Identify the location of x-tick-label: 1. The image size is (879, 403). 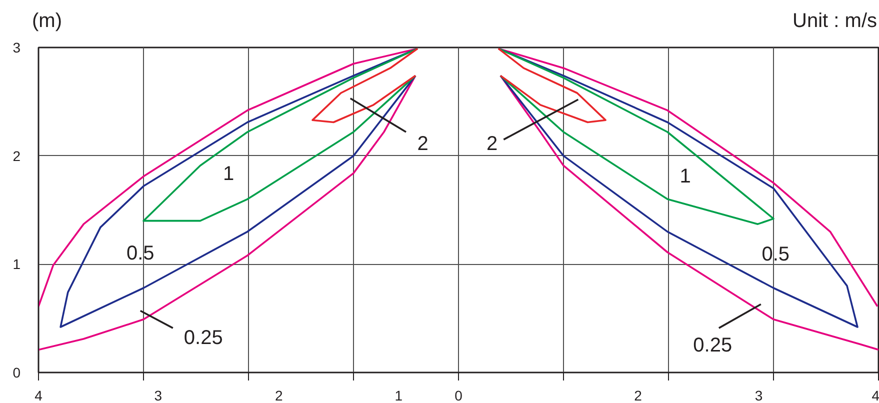
(398, 395).